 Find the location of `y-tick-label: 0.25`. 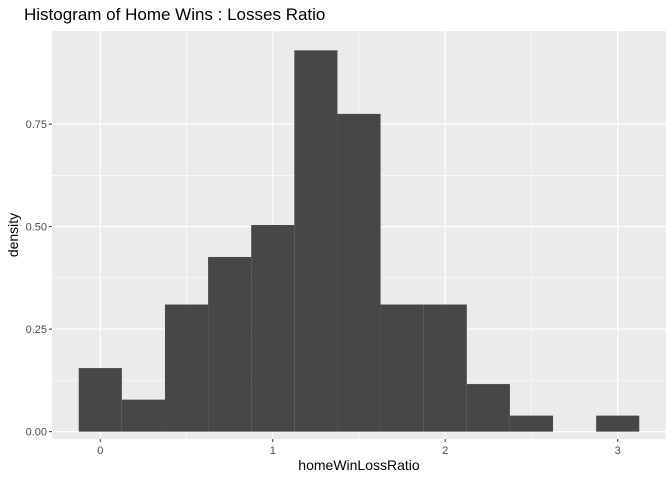

y-tick-label: 0.25 is located at coordinates (36, 330).